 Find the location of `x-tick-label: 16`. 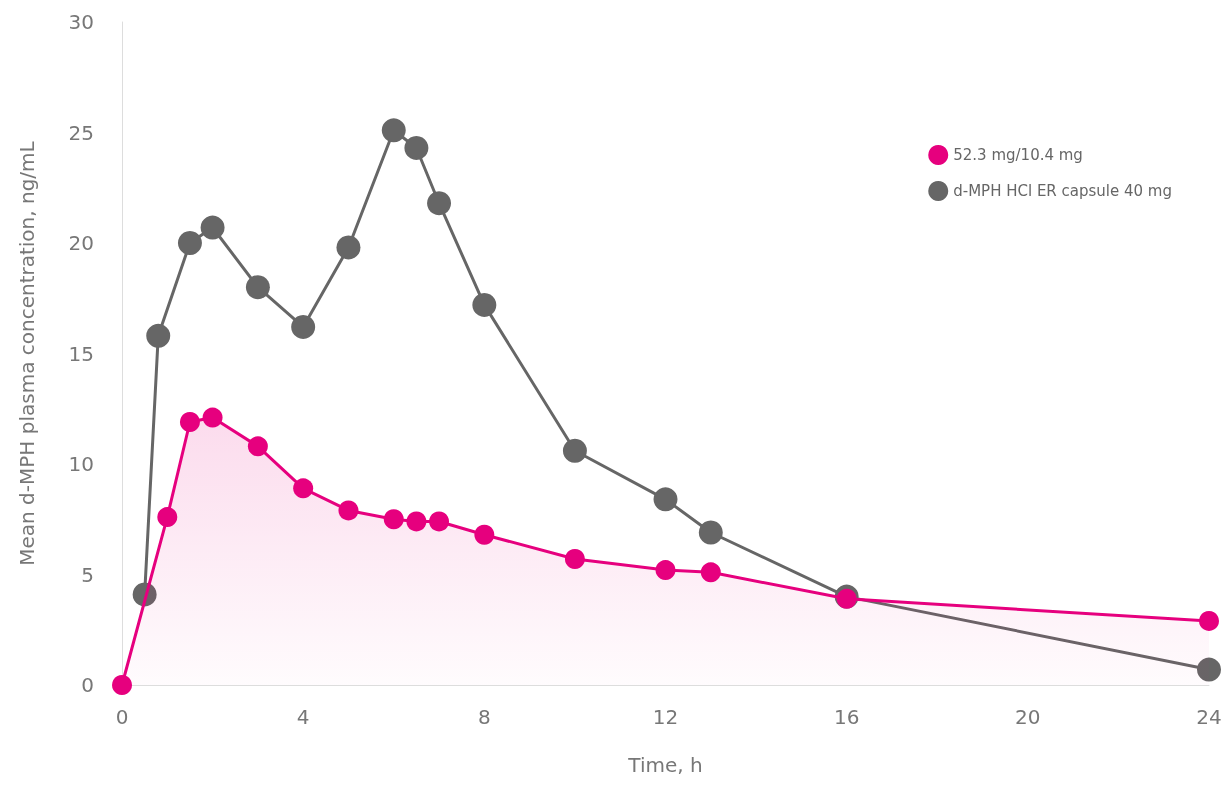

x-tick-label: 16 is located at coordinates (846, 717).